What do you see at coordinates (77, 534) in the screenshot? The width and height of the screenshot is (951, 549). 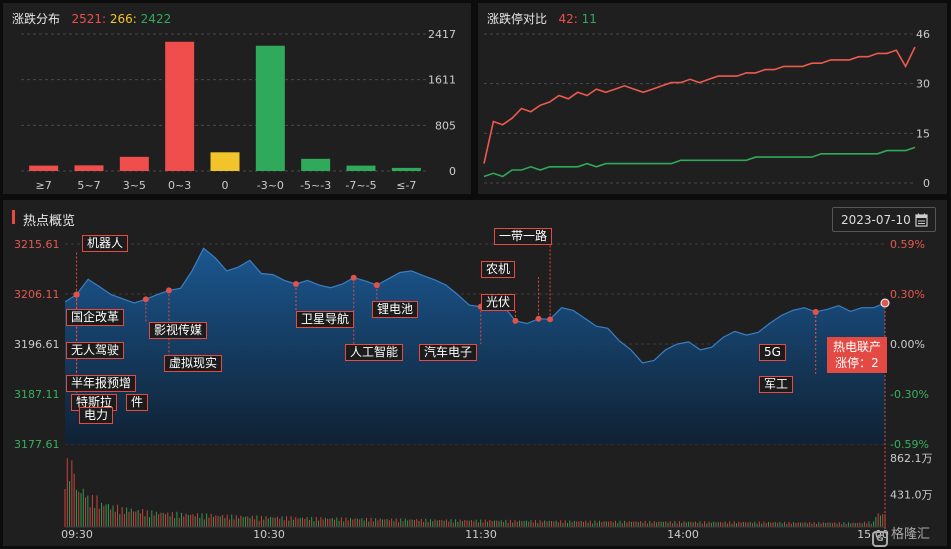 I see `x-tick-label: 09:30` at bounding box center [77, 534].